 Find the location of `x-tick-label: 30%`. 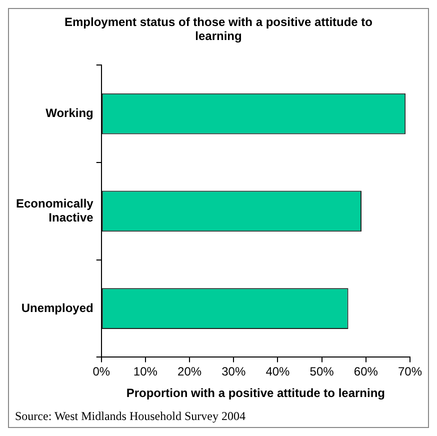

x-tick-label: 30% is located at coordinates (234, 371).